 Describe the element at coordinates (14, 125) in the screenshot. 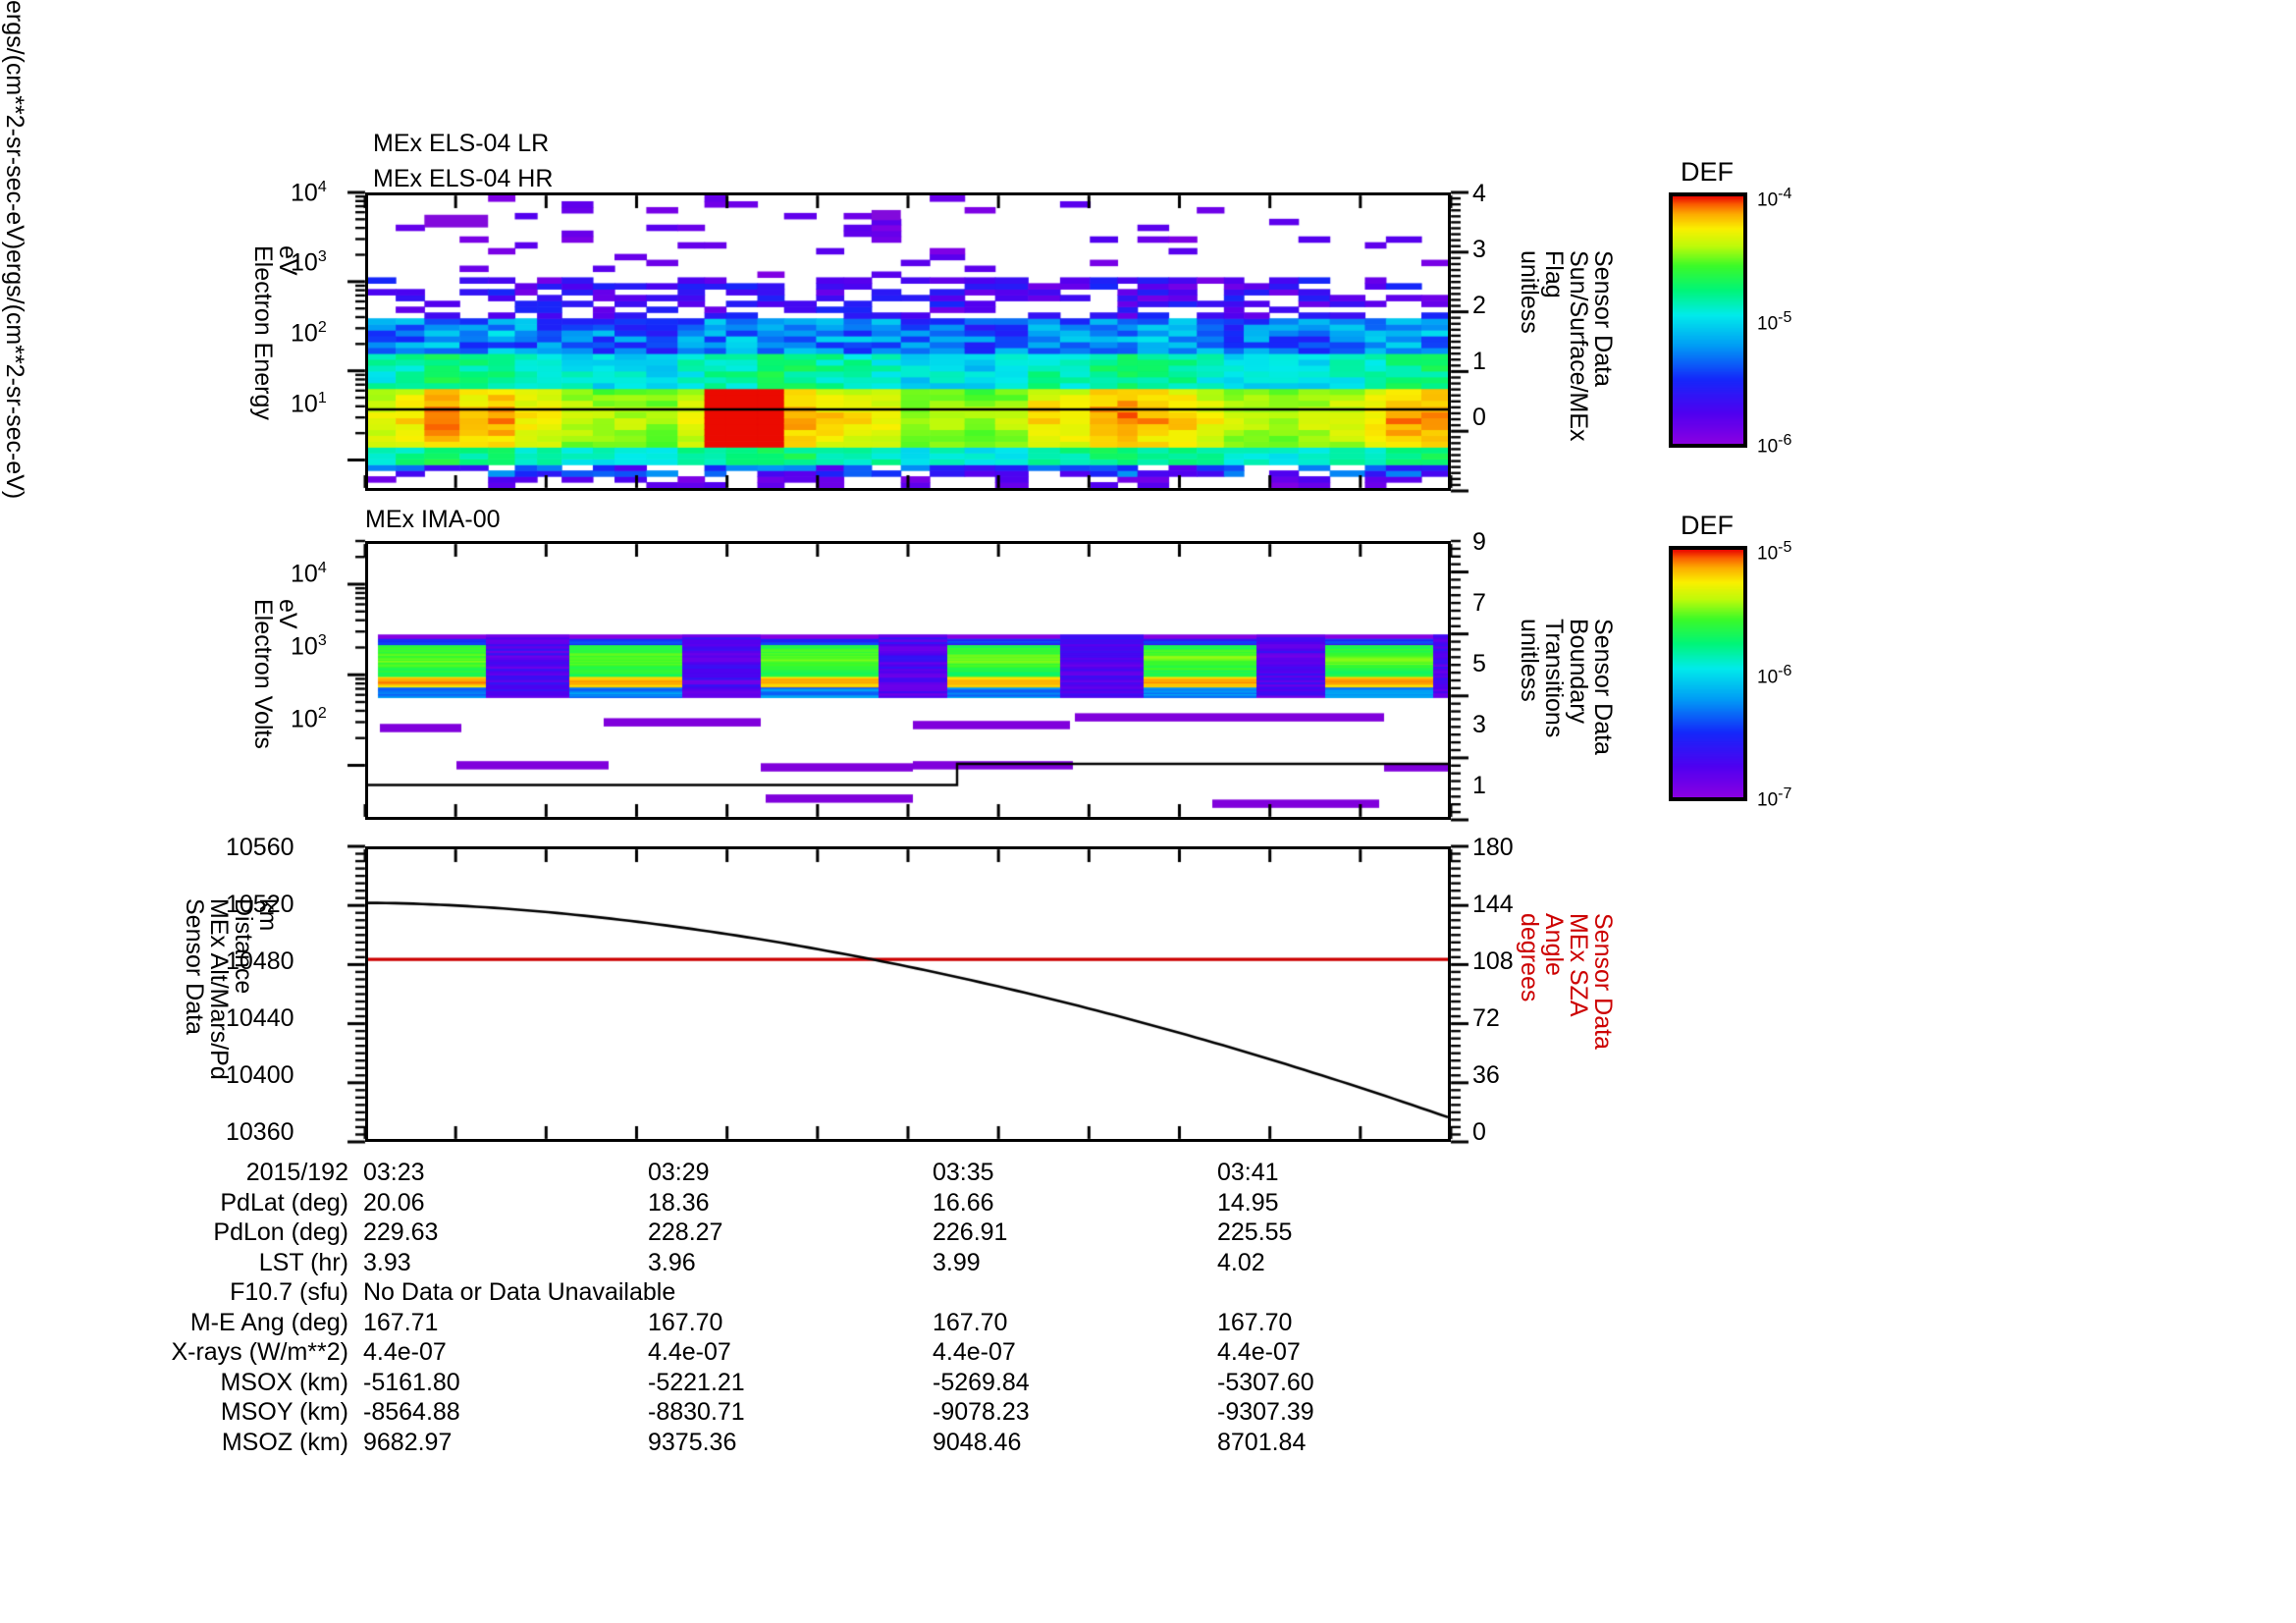

I see `colorbar1-units: ergs/(cm**2-sr-sec-eV)` at that location.